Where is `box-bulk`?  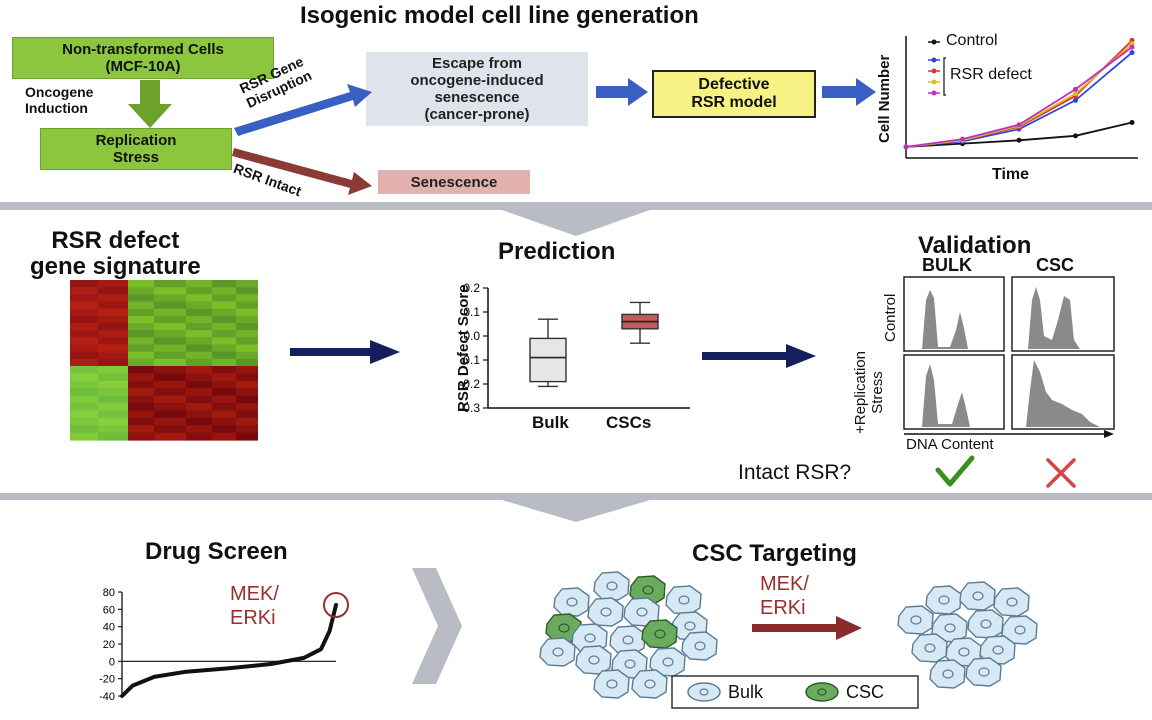 box-bulk is located at coordinates (548, 360).